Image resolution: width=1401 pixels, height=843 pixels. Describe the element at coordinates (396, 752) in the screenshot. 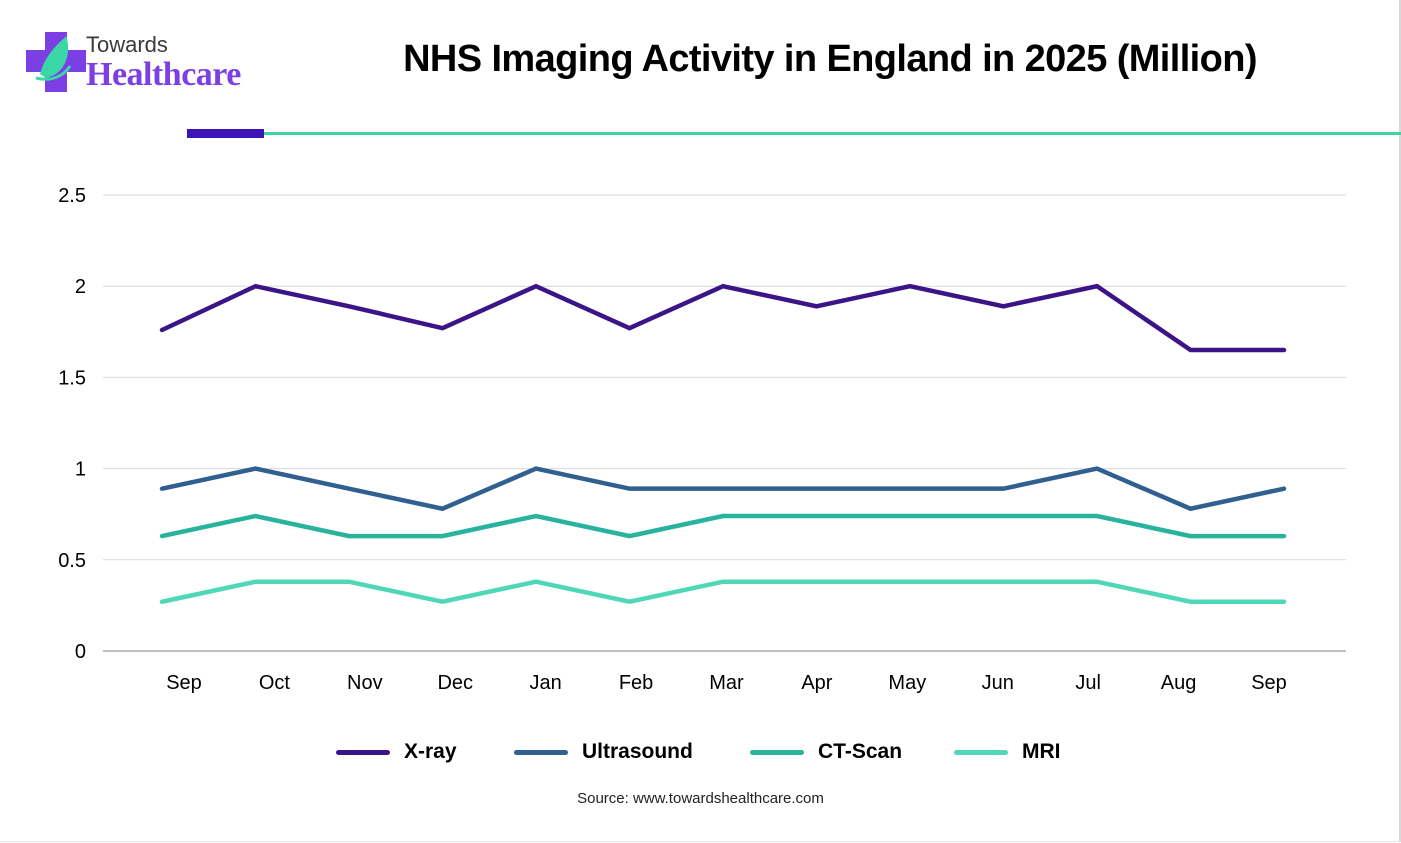

I see `legend-item-xray: X-ray` at that location.